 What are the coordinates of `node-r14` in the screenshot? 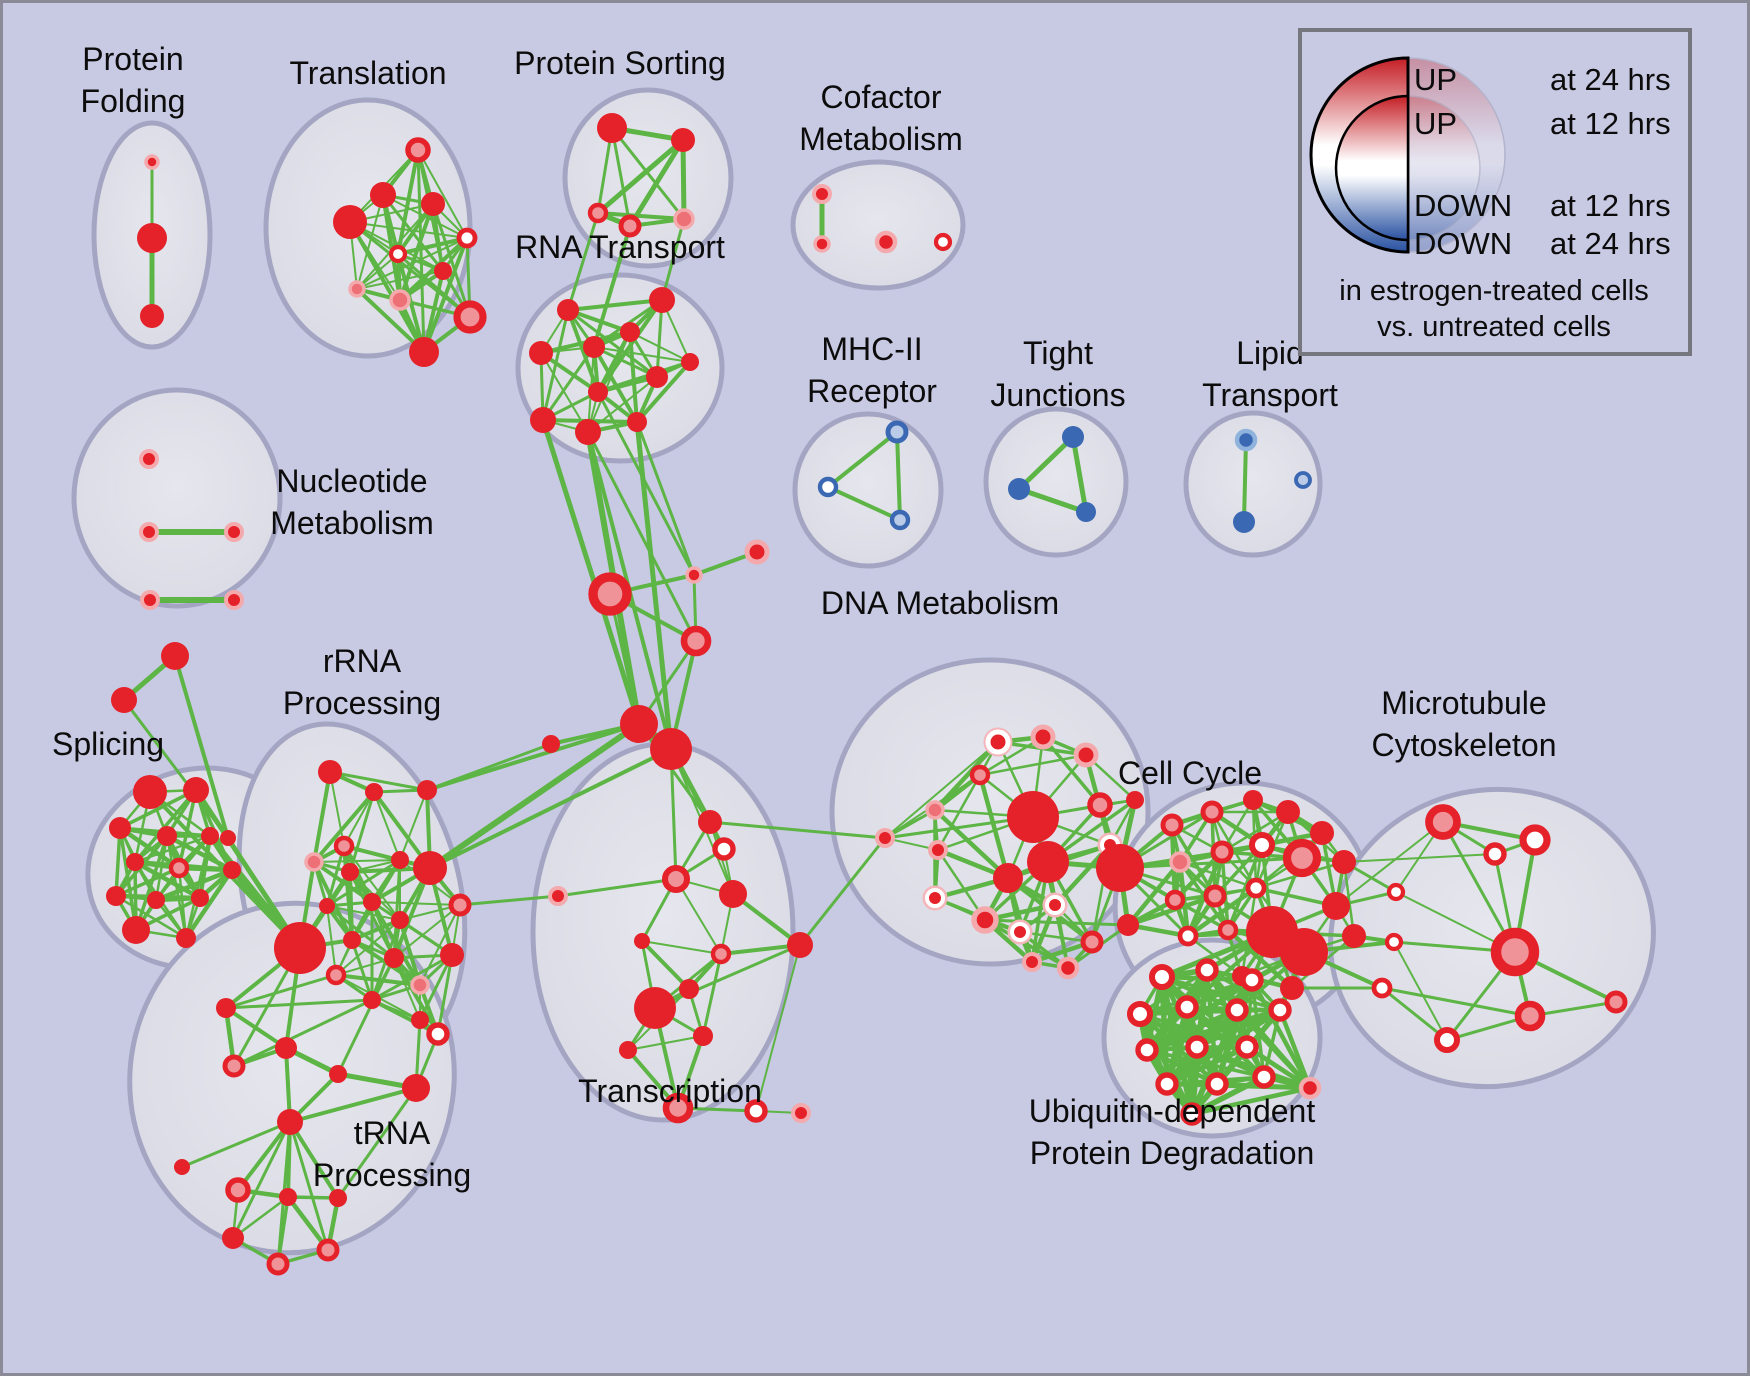 It's located at (336, 975).